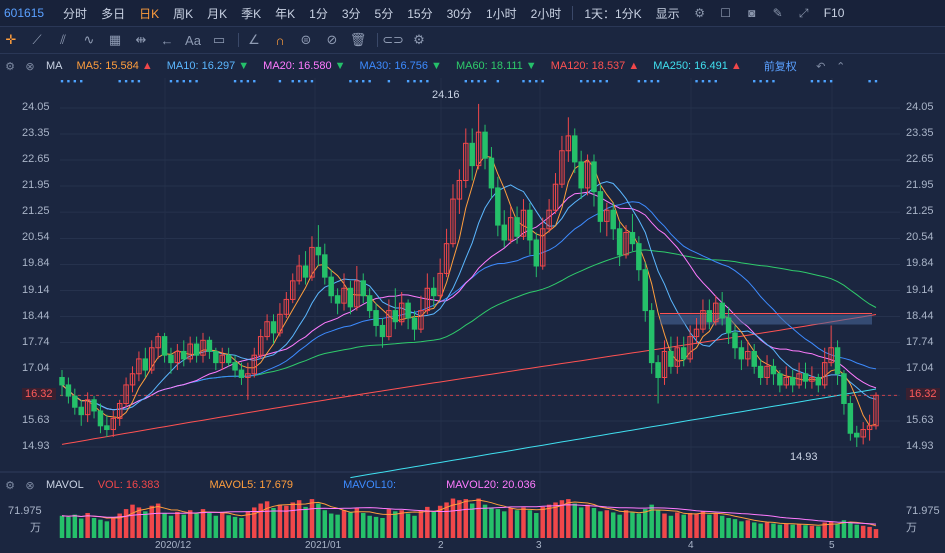 The width and height of the screenshot is (945, 553). I want to click on undo-icon: ↶, so click(821, 66).